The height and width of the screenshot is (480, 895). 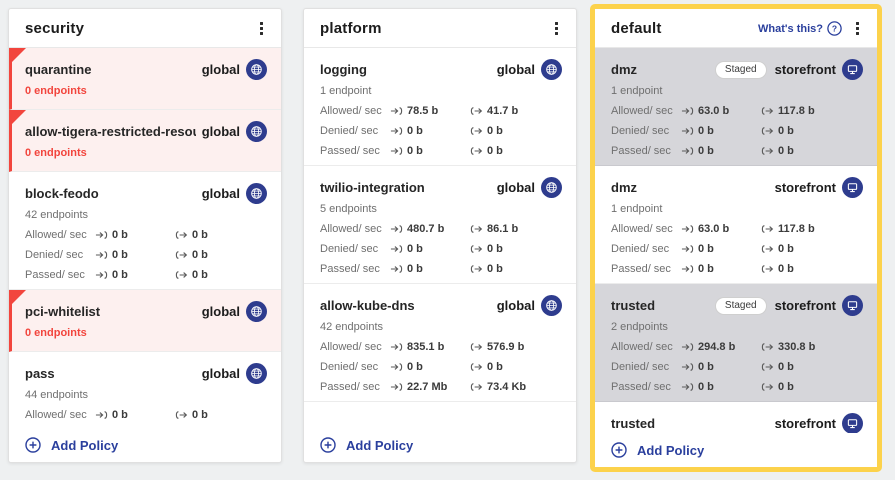 What do you see at coordinates (737, 111) in the screenshot?
I see `stat-row: Allowed/ sec 63.0 b 117.8 b` at bounding box center [737, 111].